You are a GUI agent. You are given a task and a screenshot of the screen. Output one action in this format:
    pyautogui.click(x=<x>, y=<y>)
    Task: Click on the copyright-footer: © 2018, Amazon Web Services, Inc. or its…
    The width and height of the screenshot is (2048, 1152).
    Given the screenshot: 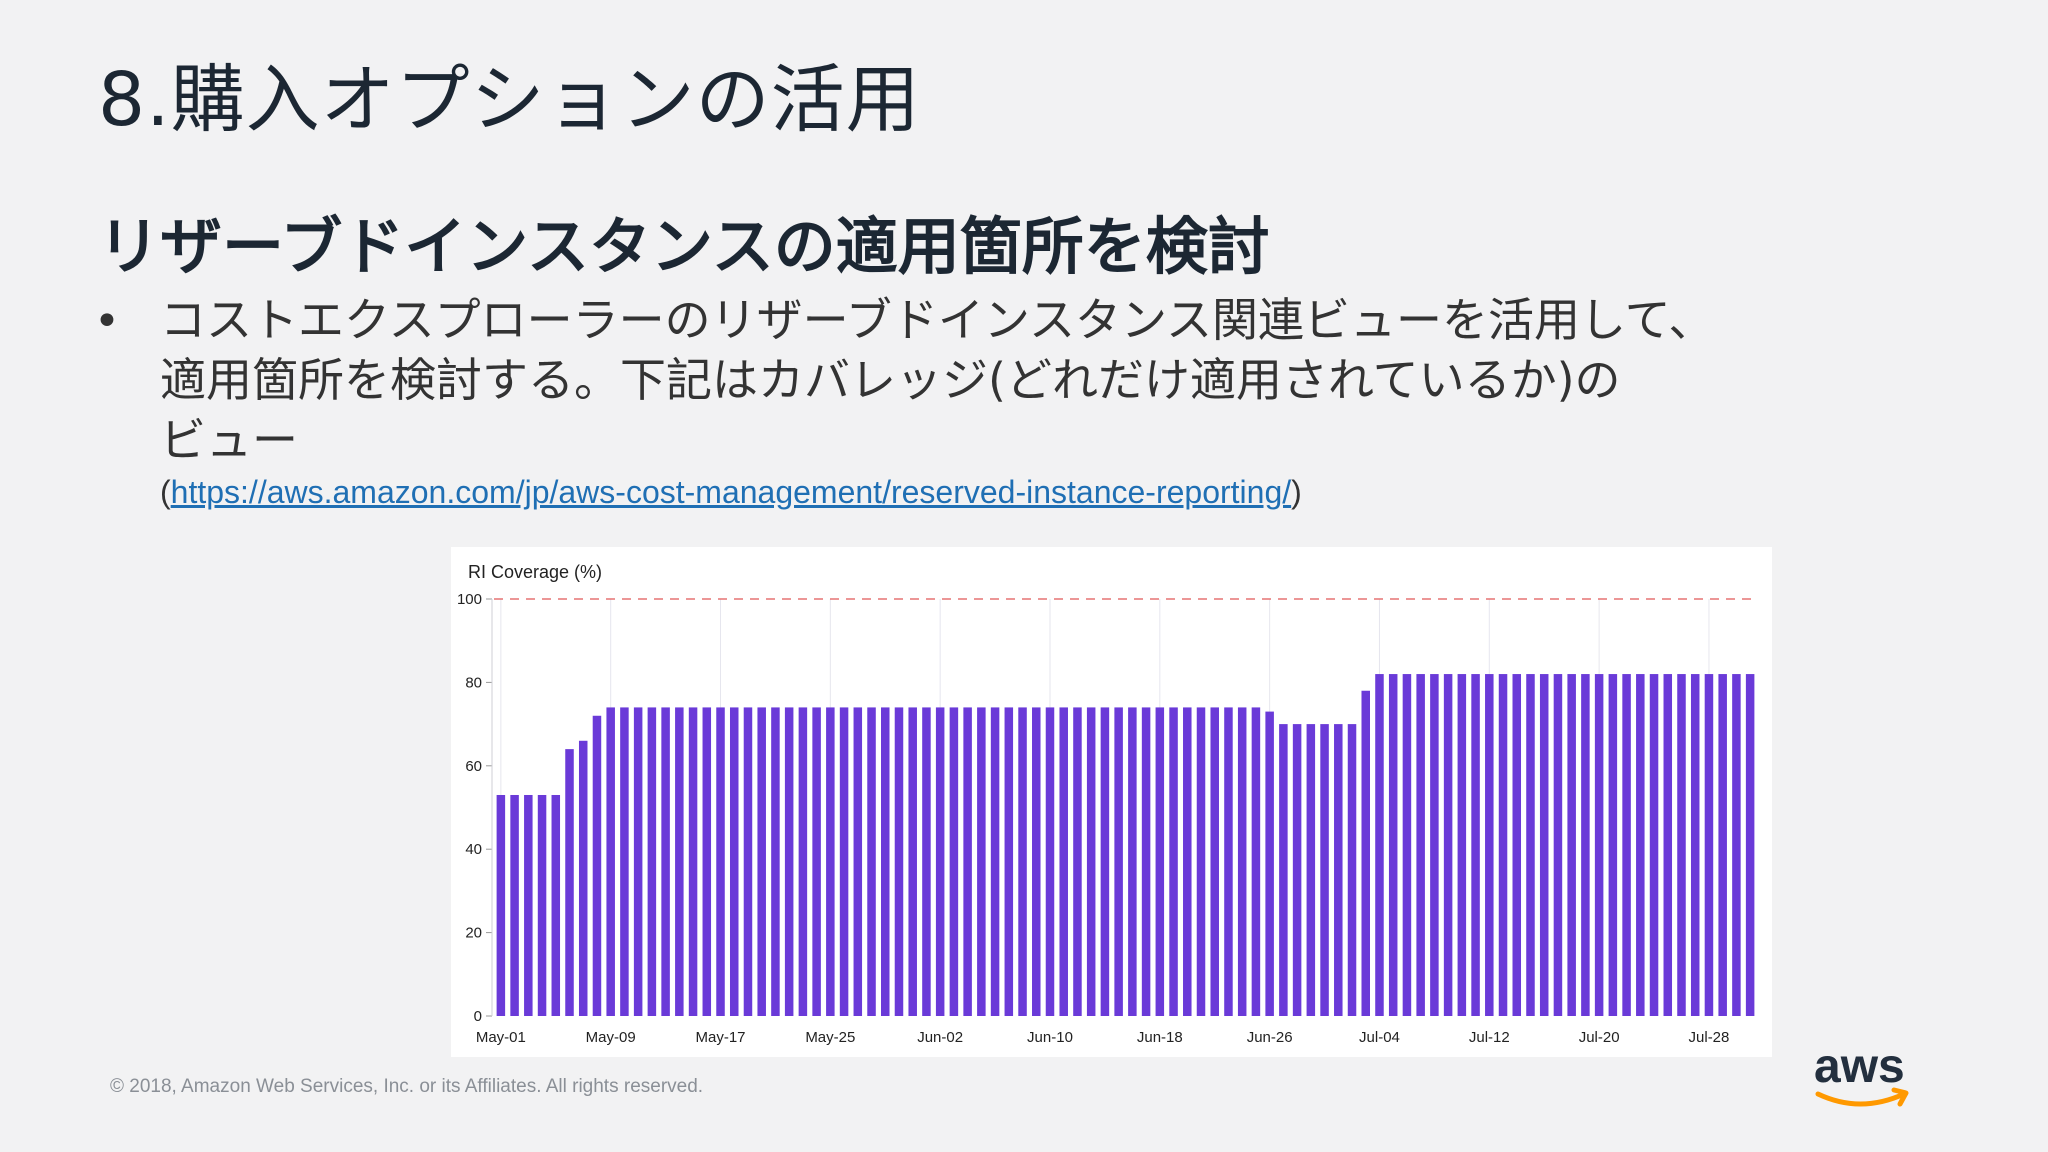 What is the action you would take?
    pyautogui.click(x=407, y=1086)
    